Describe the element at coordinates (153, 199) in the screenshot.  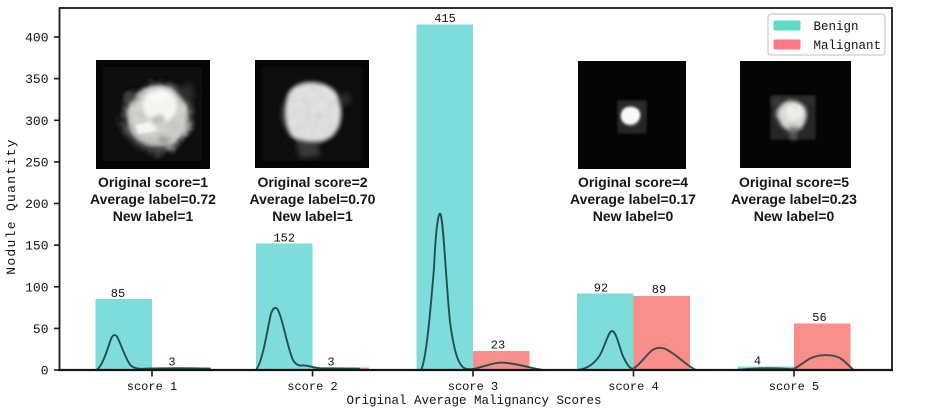
I see `svg-text: Average label=0.72` at that location.